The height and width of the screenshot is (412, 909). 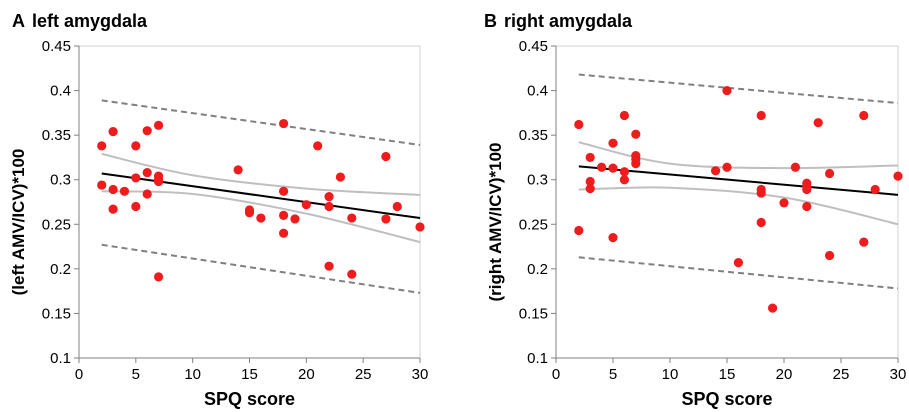 I want to click on y-tick-label: 0.4, so click(x=537, y=91).